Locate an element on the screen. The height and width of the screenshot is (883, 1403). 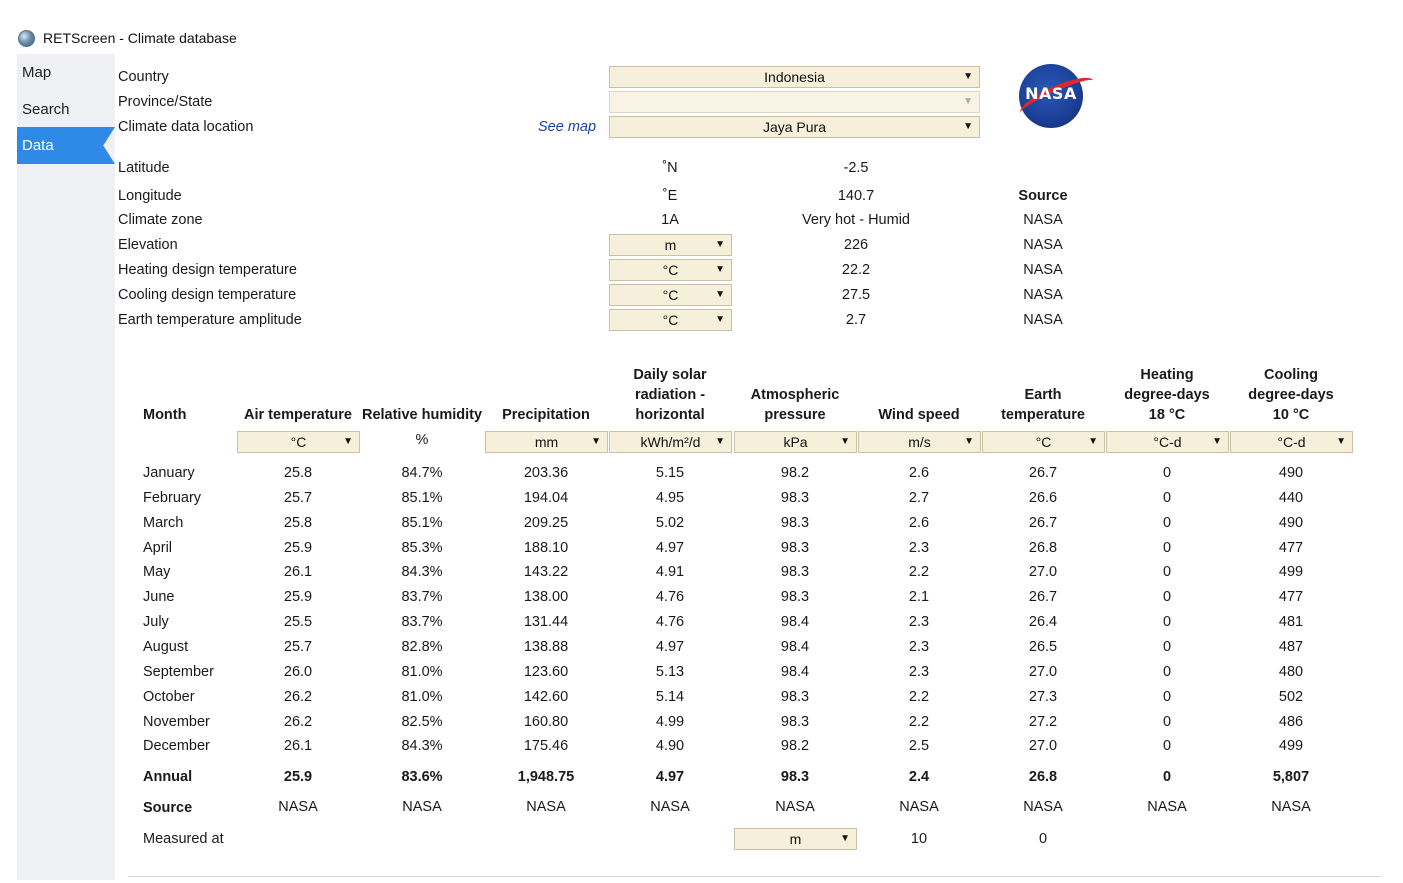
sidebar-item-search: Search is located at coordinates (46, 109).